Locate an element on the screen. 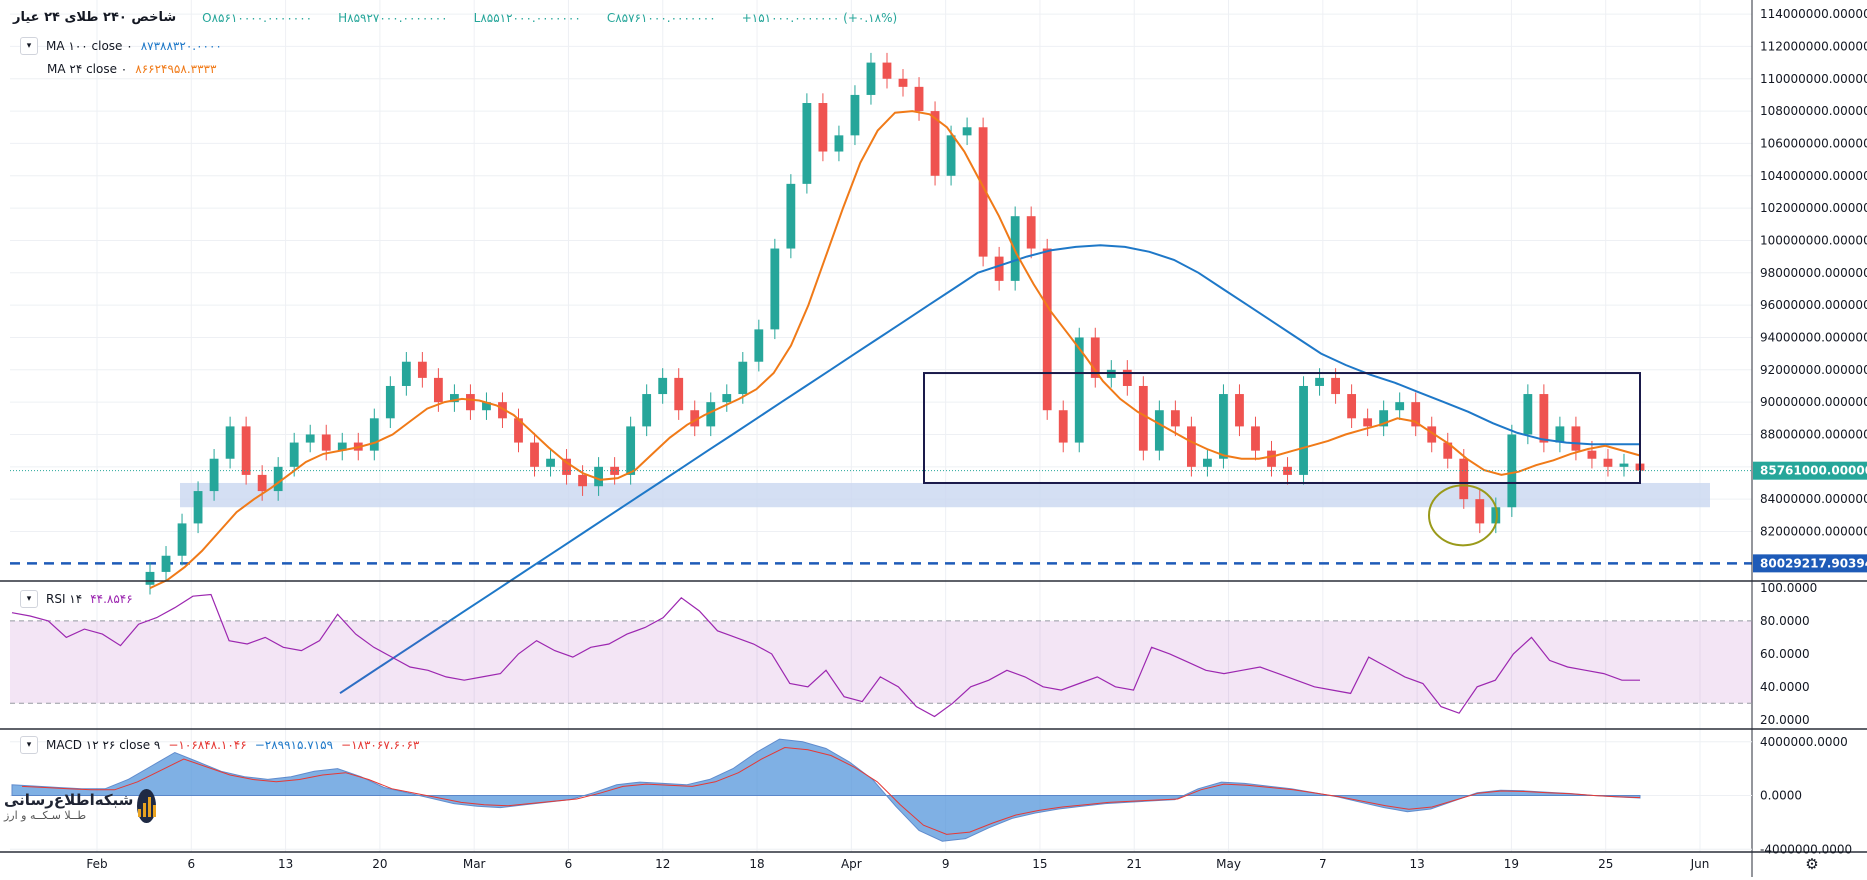  time-tick-label: 6 is located at coordinates (569, 864).